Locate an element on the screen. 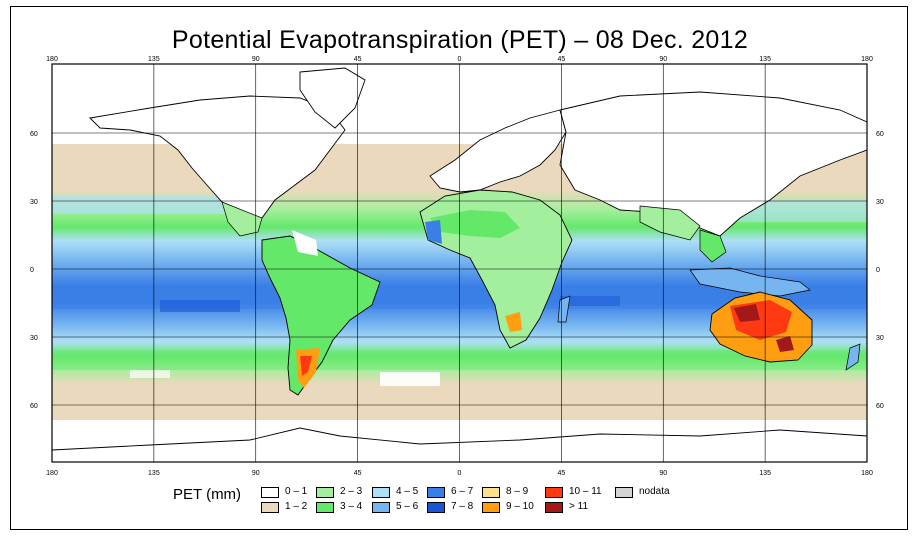 The image size is (920, 539). lon-tick-label-bottom: 0 is located at coordinates (460, 473).